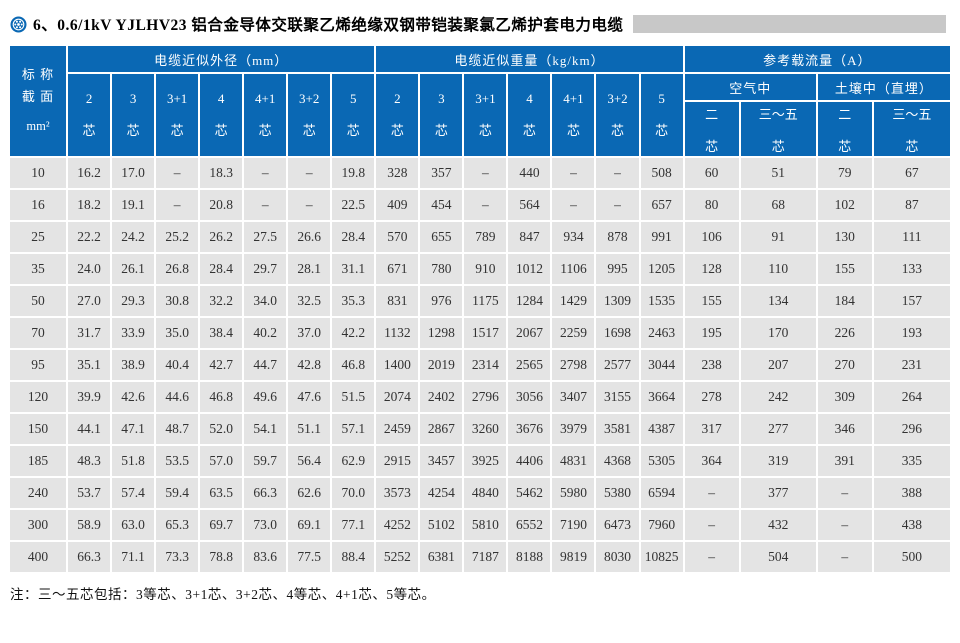  What do you see at coordinates (309, 493) in the screenshot?
I see `diameter-cell: 62.6` at bounding box center [309, 493].